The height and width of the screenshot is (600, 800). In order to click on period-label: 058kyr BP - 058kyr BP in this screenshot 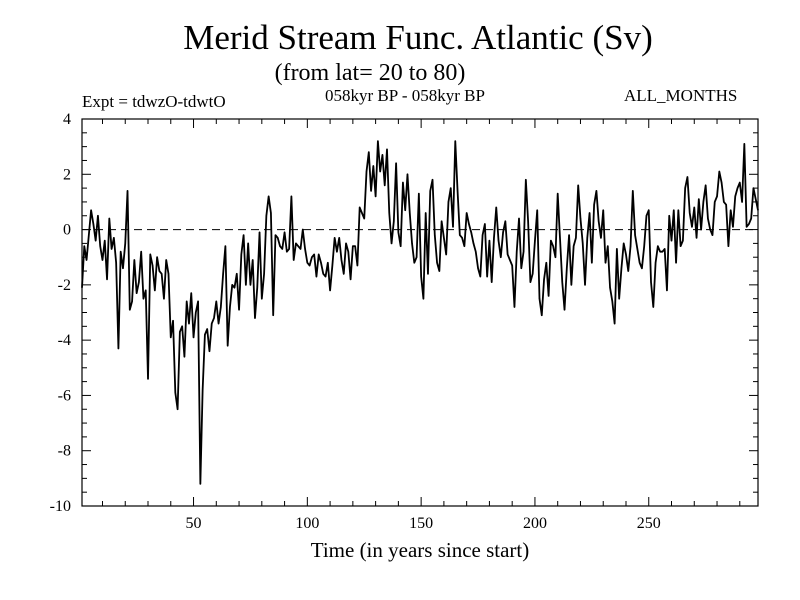, I will do `click(405, 95)`.